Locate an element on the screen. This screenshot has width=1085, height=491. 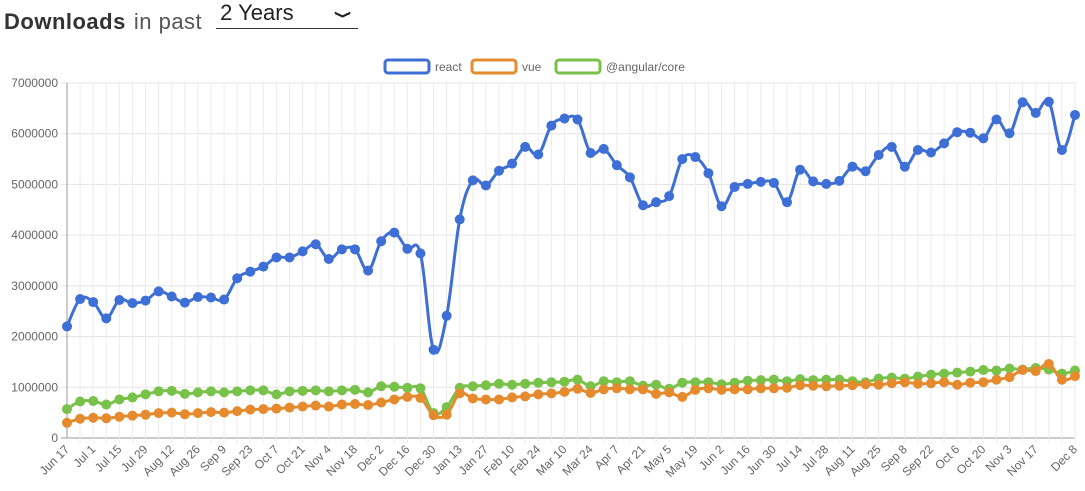
y-tick-label: 1000000 is located at coordinates (34, 387).